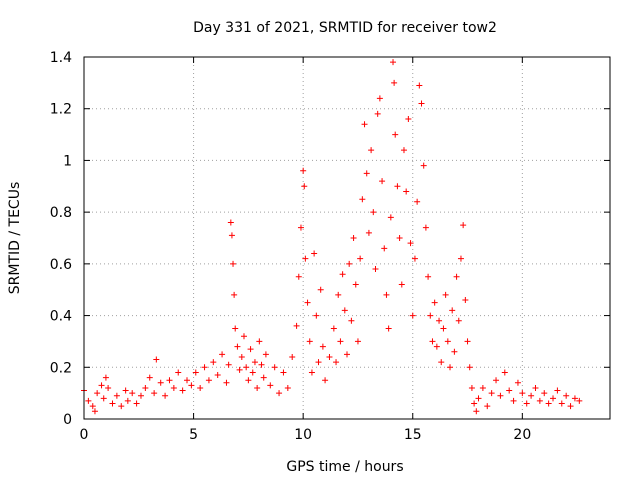 The height and width of the screenshot is (480, 640). What do you see at coordinates (61, 265) in the screenshot?
I see `y-tick-label: 0.6` at bounding box center [61, 265].